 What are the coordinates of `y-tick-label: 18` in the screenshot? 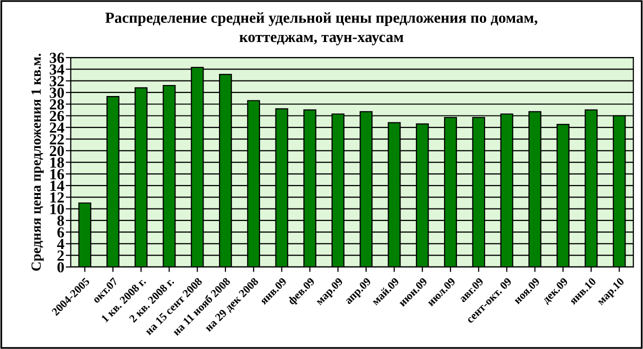 It's located at (57, 162).